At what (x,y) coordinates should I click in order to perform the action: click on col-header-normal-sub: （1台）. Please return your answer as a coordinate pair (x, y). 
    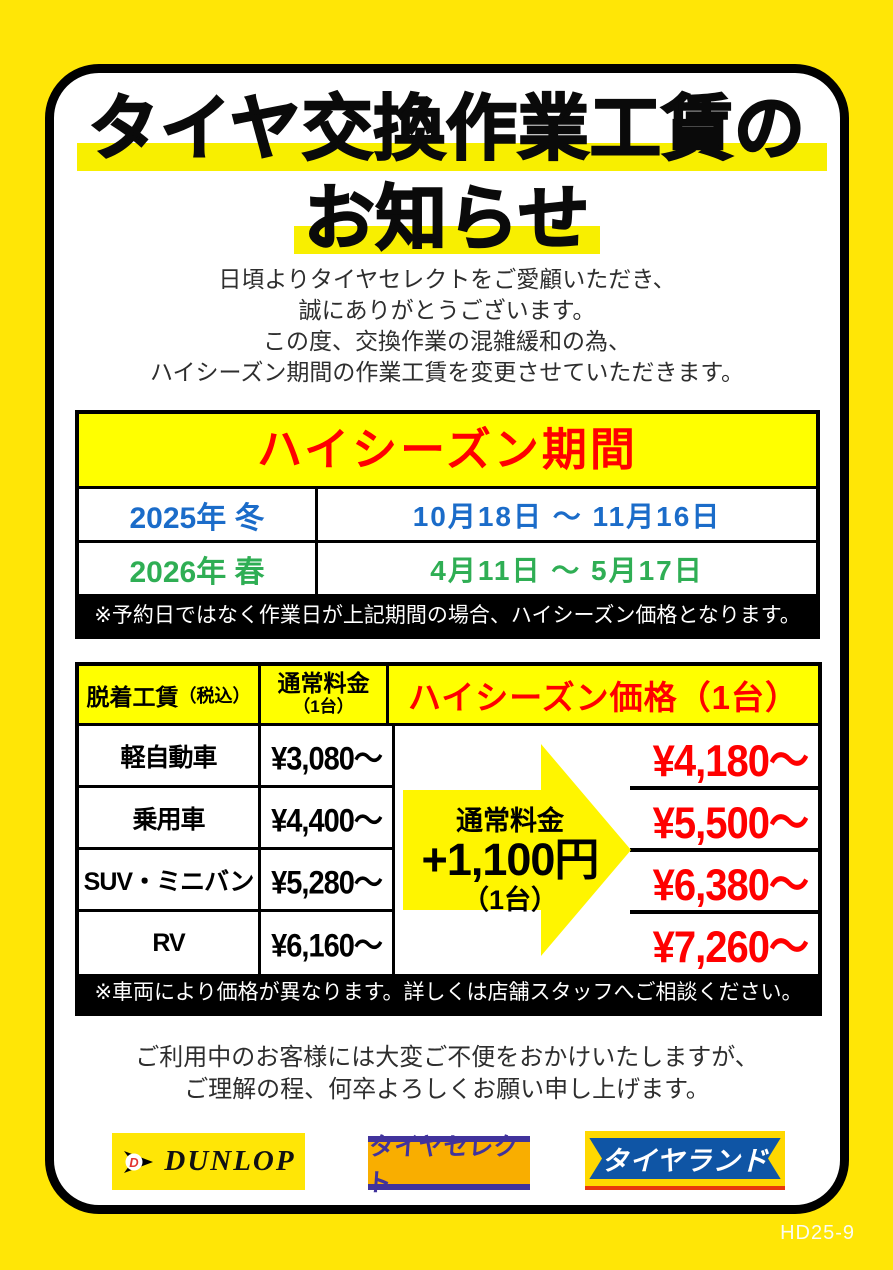
    Looking at the image, I should click on (323, 706).